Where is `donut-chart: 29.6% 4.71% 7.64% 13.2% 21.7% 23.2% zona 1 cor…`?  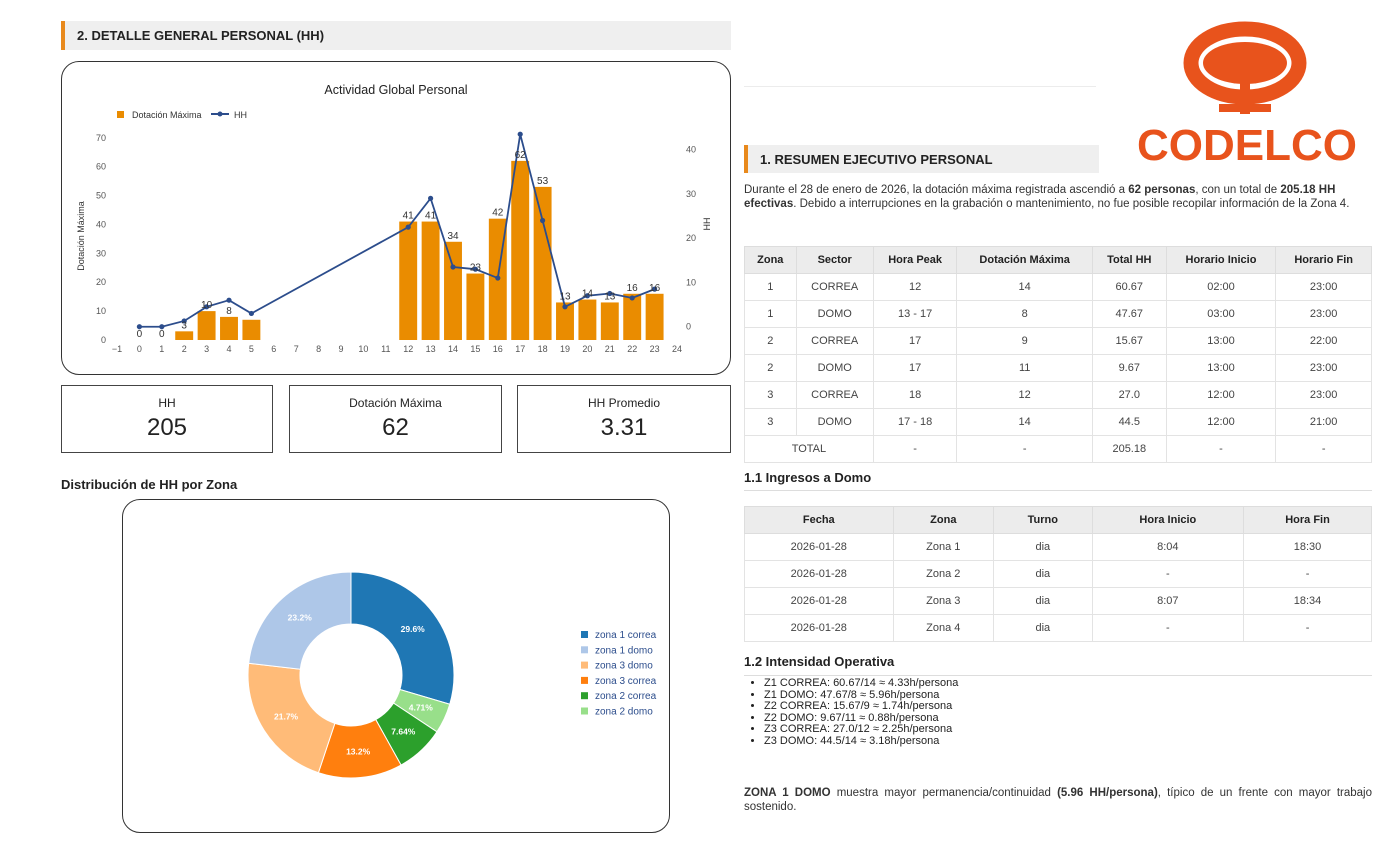
donut-chart: 29.6% 4.71% 7.64% 13.2% 21.7% 23.2% zona 1 cor… is located at coordinates (452, 675).